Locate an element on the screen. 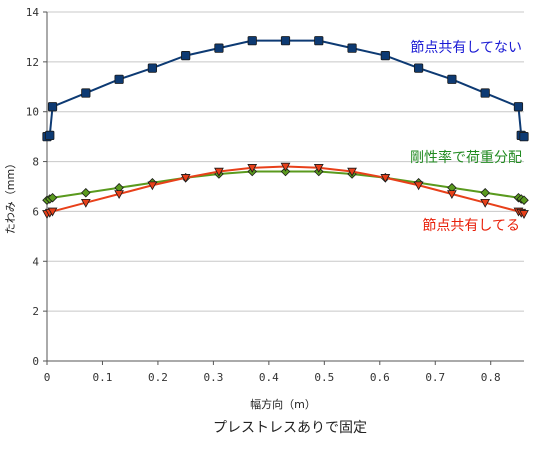 The height and width of the screenshot is (459, 545). y-tick-label: 14 is located at coordinates (33, 12).